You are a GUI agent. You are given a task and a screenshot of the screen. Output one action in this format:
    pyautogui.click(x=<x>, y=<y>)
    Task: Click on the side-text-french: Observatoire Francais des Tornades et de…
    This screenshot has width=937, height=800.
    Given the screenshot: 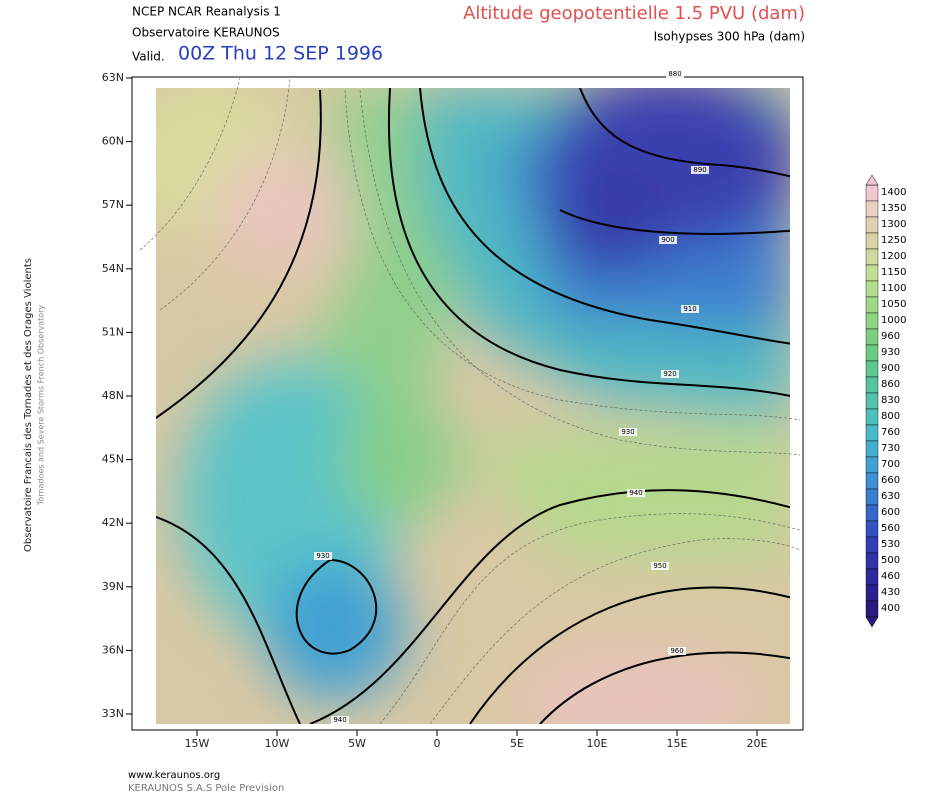 What is the action you would take?
    pyautogui.click(x=28, y=405)
    